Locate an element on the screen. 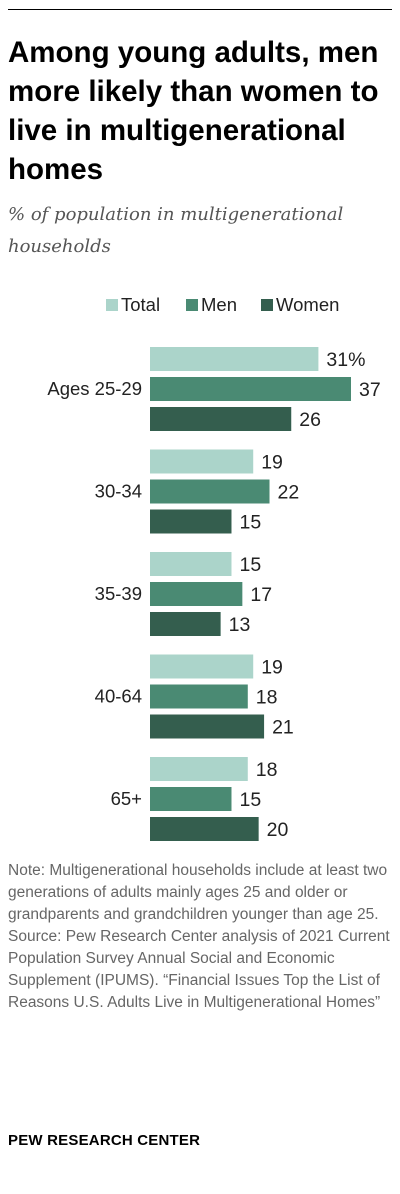  data-label-women: 20 is located at coordinates (278, 830).